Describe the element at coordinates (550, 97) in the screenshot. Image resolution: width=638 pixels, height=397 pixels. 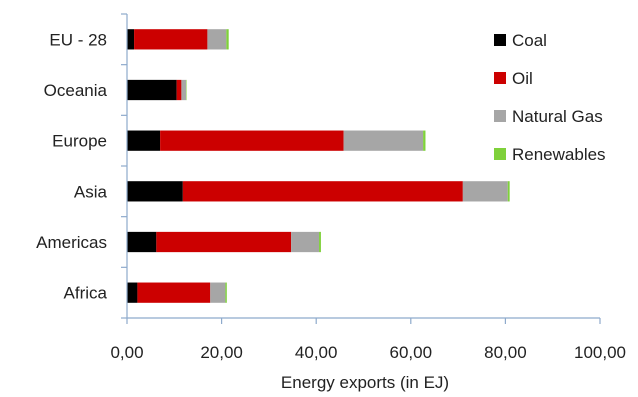
I see `legend: Coal Oil Natural Gas Renewables` at that location.